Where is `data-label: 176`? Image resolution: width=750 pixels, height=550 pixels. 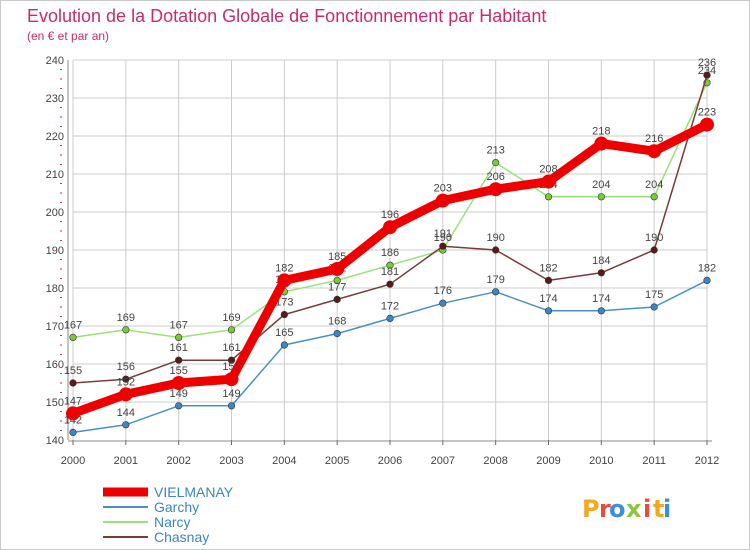 data-label: 176 is located at coordinates (443, 291).